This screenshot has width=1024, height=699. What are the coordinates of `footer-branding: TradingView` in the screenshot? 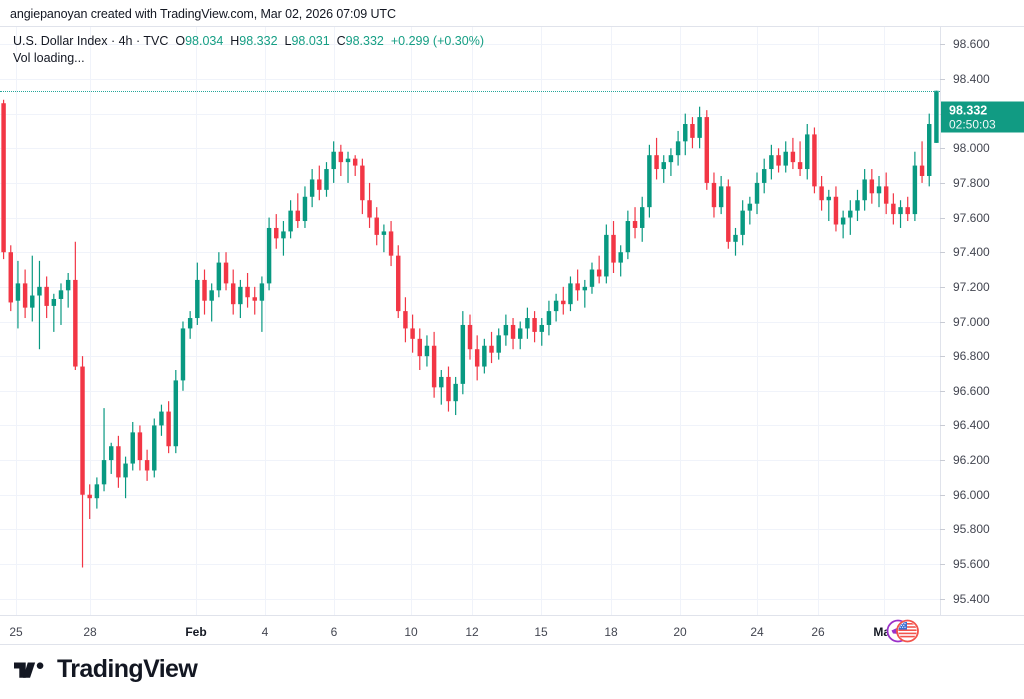 It's located at (512, 672).